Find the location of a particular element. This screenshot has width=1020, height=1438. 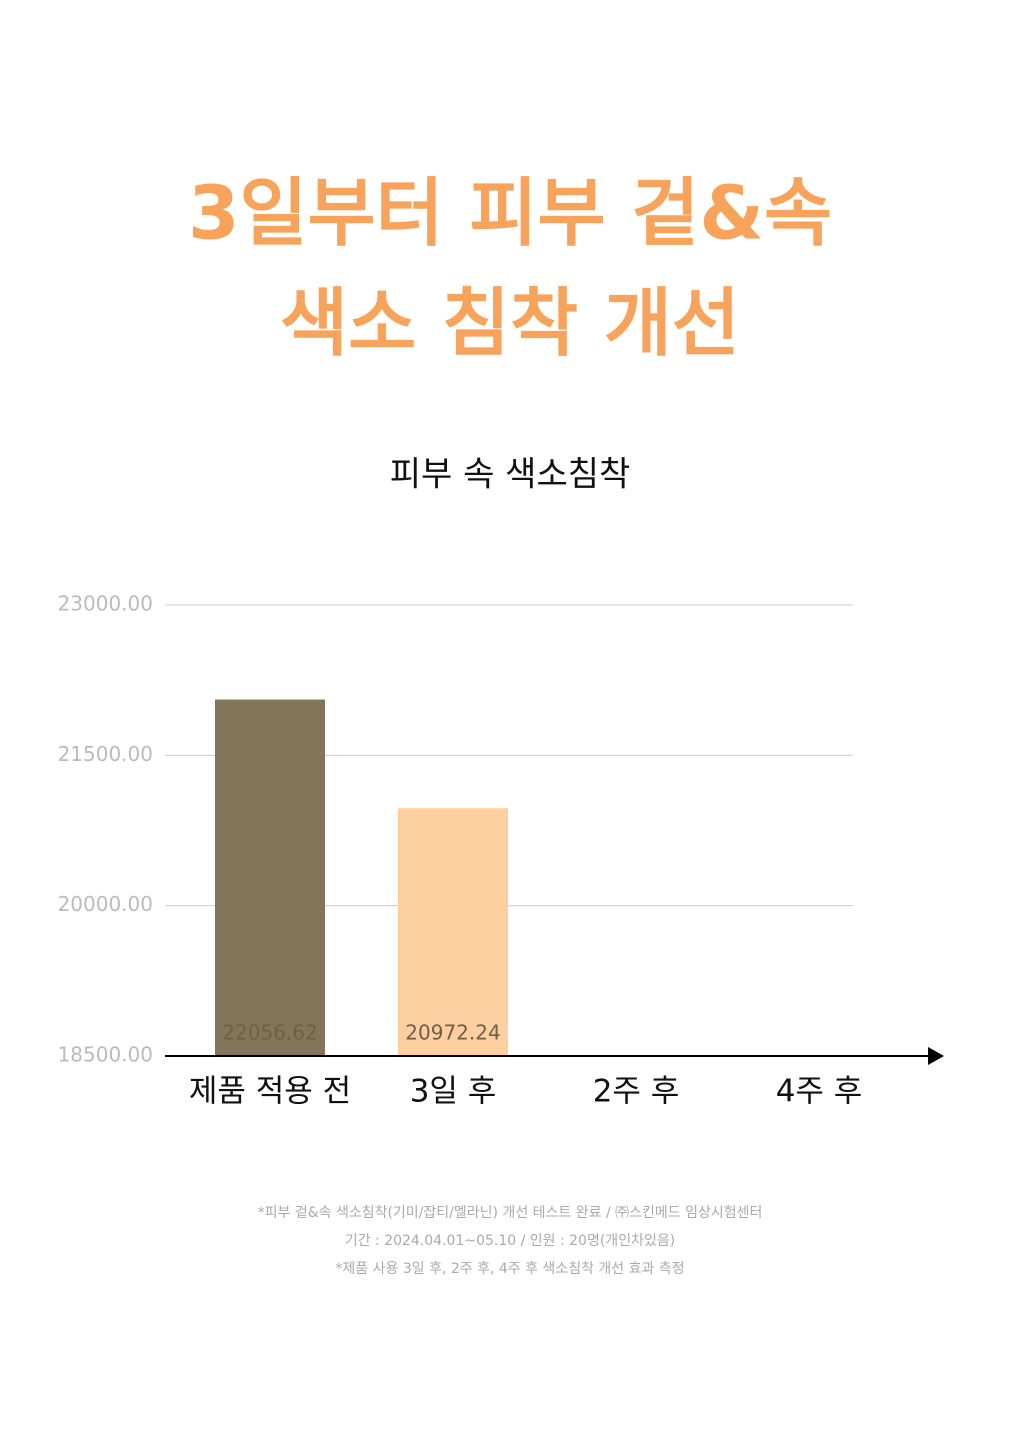

x-tick-label: 2주 후 is located at coordinates (636, 1092).